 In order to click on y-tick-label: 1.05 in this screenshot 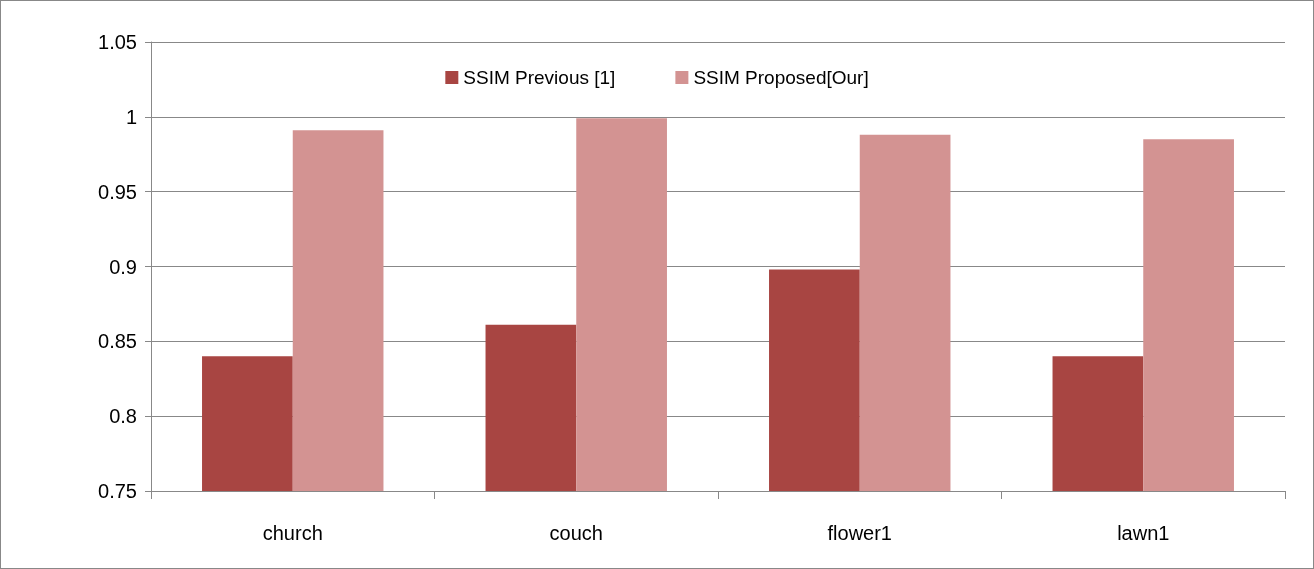, I will do `click(117, 42)`.